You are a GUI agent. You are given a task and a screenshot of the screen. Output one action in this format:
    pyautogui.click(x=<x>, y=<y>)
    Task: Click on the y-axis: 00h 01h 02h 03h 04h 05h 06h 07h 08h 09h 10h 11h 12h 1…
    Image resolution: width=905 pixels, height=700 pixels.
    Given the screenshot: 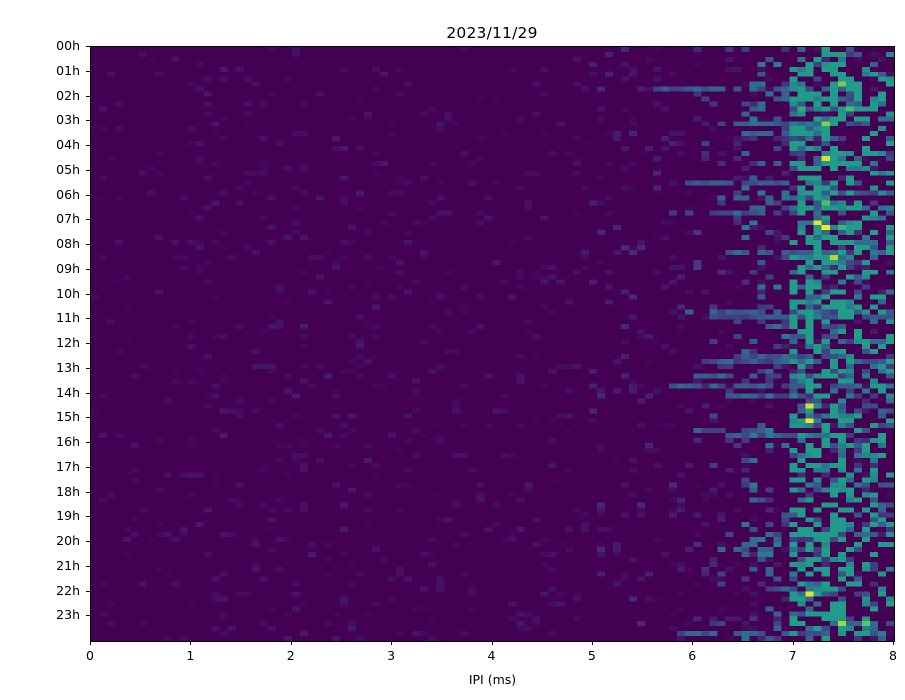 What is the action you would take?
    pyautogui.click(x=45, y=339)
    